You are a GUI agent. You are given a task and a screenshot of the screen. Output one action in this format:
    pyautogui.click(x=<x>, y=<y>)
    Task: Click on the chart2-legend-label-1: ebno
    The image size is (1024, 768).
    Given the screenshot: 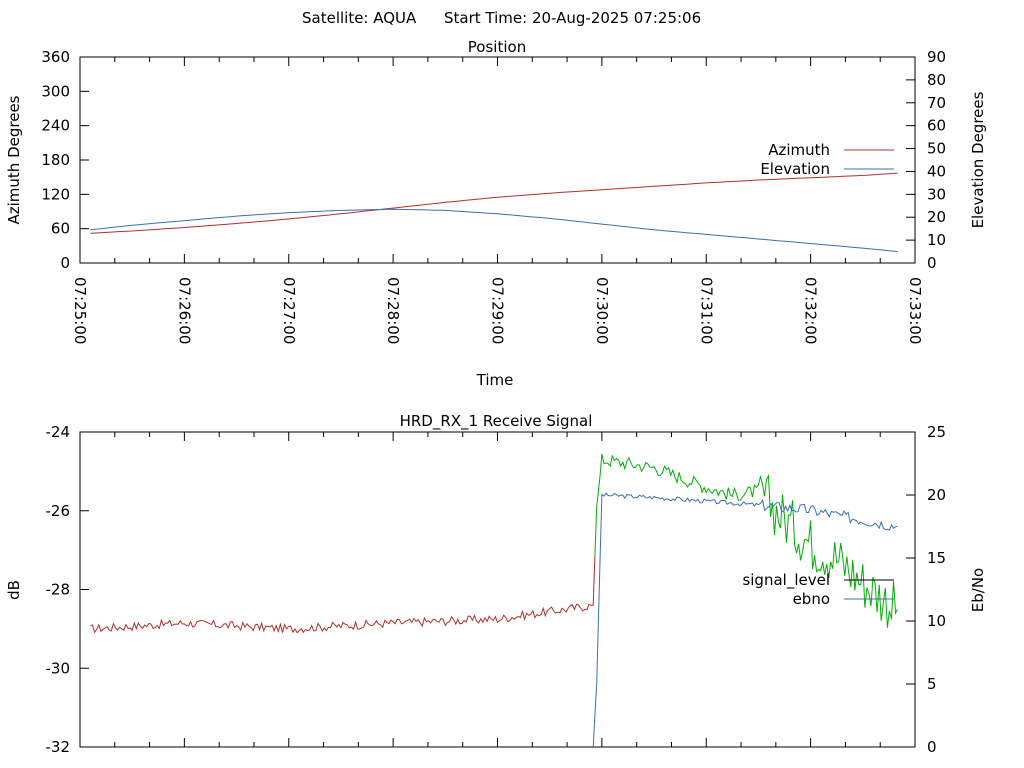 What is the action you would take?
    pyautogui.click(x=811, y=599)
    